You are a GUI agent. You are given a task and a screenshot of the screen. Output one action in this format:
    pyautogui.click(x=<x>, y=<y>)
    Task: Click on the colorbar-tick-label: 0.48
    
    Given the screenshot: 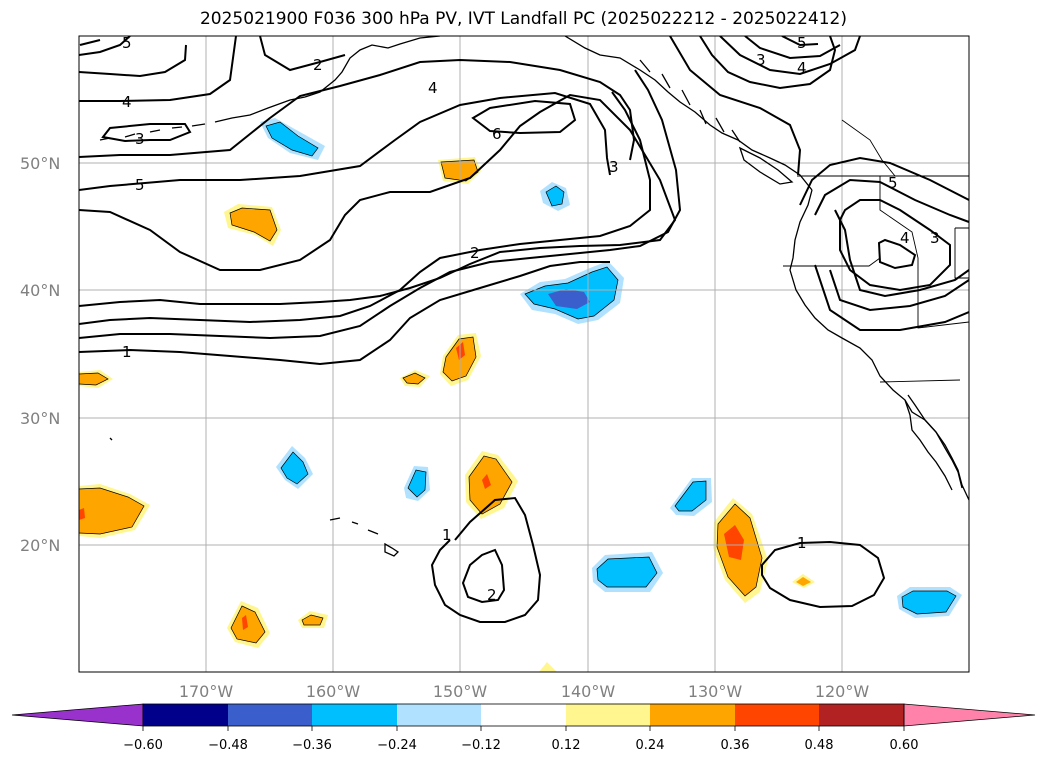 What is the action you would take?
    pyautogui.click(x=819, y=745)
    